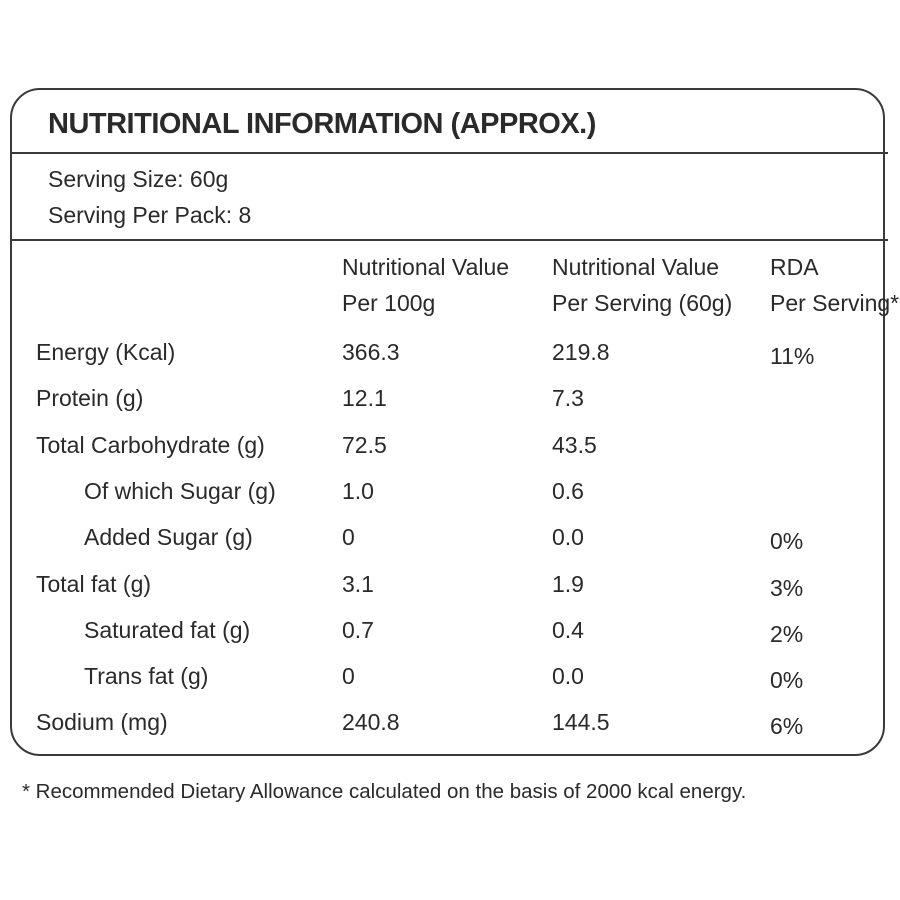  I want to click on column-header: RDA, so click(794, 267).